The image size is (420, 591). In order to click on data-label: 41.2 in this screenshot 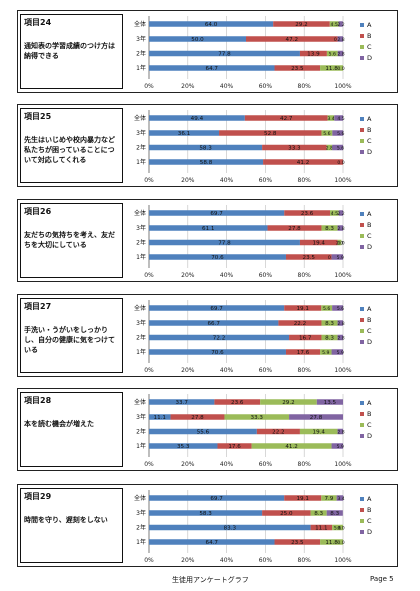, I will do `click(303, 163)`.